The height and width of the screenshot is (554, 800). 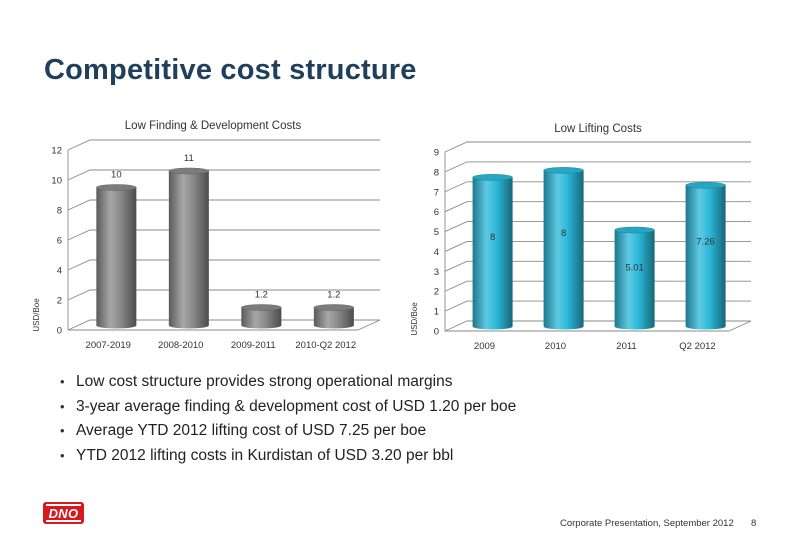 I want to click on x-tick-label: 2009, so click(x=484, y=346).